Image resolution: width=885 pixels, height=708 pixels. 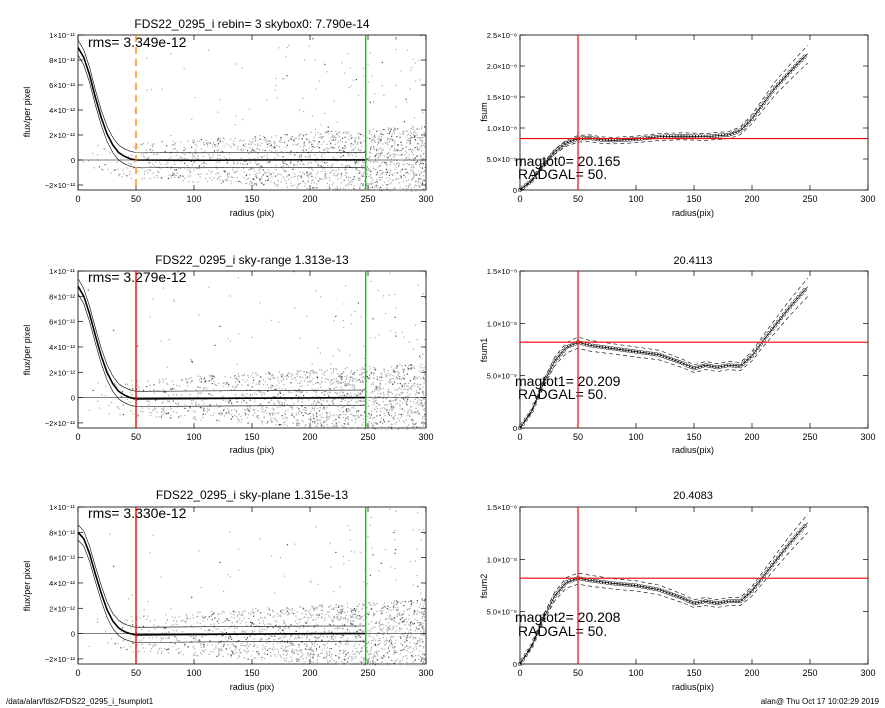 What do you see at coordinates (251, 673) in the screenshot?
I see `x-tick-label: 150` at bounding box center [251, 673].